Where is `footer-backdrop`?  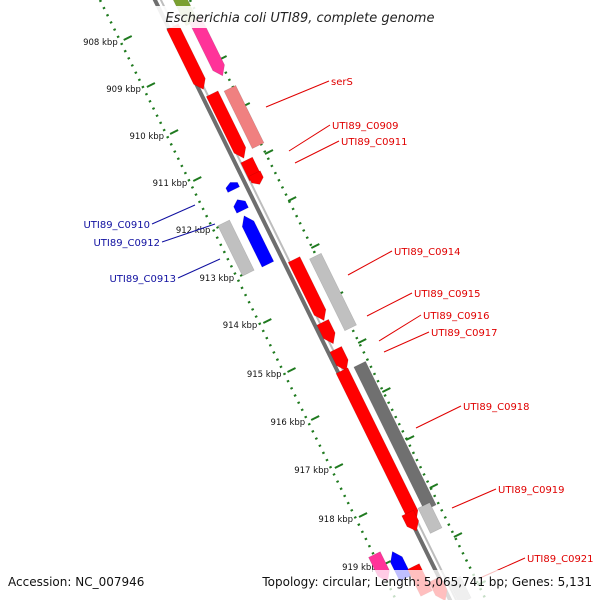
footer-backdrop is located at coordinates (300, 585).